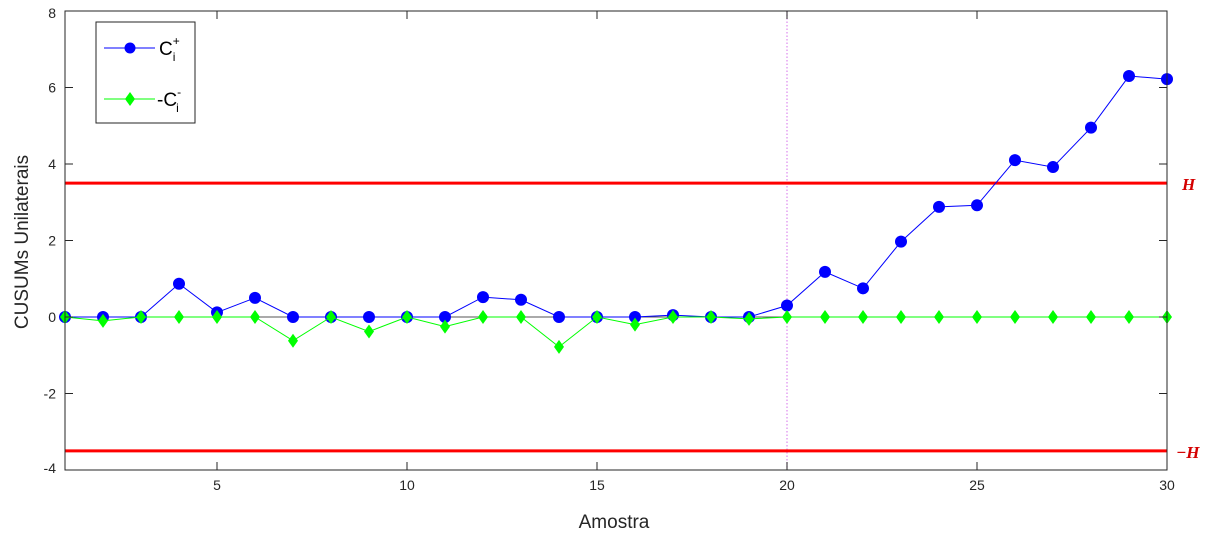 The height and width of the screenshot is (533, 1217). I want to click on legend-label-cminus: -C-i, so click(169, 100).